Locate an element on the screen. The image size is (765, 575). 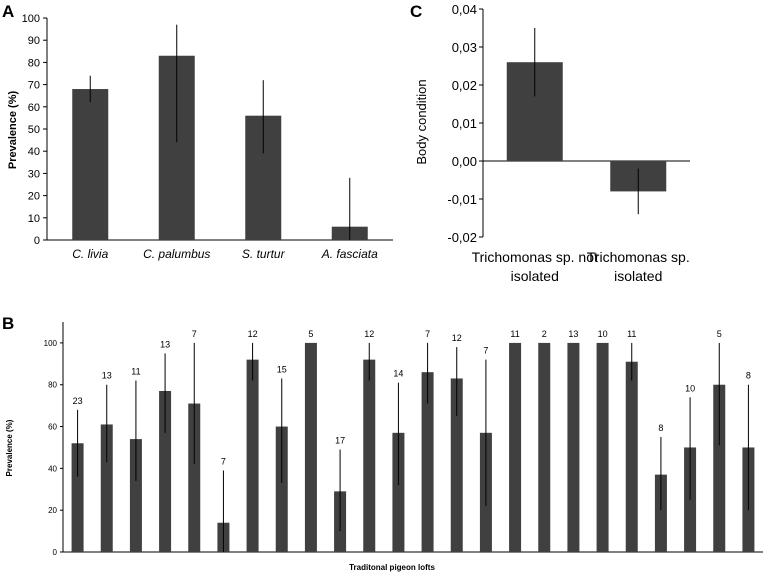
chart-a-y-tick-label: 20 is located at coordinates (34, 197).